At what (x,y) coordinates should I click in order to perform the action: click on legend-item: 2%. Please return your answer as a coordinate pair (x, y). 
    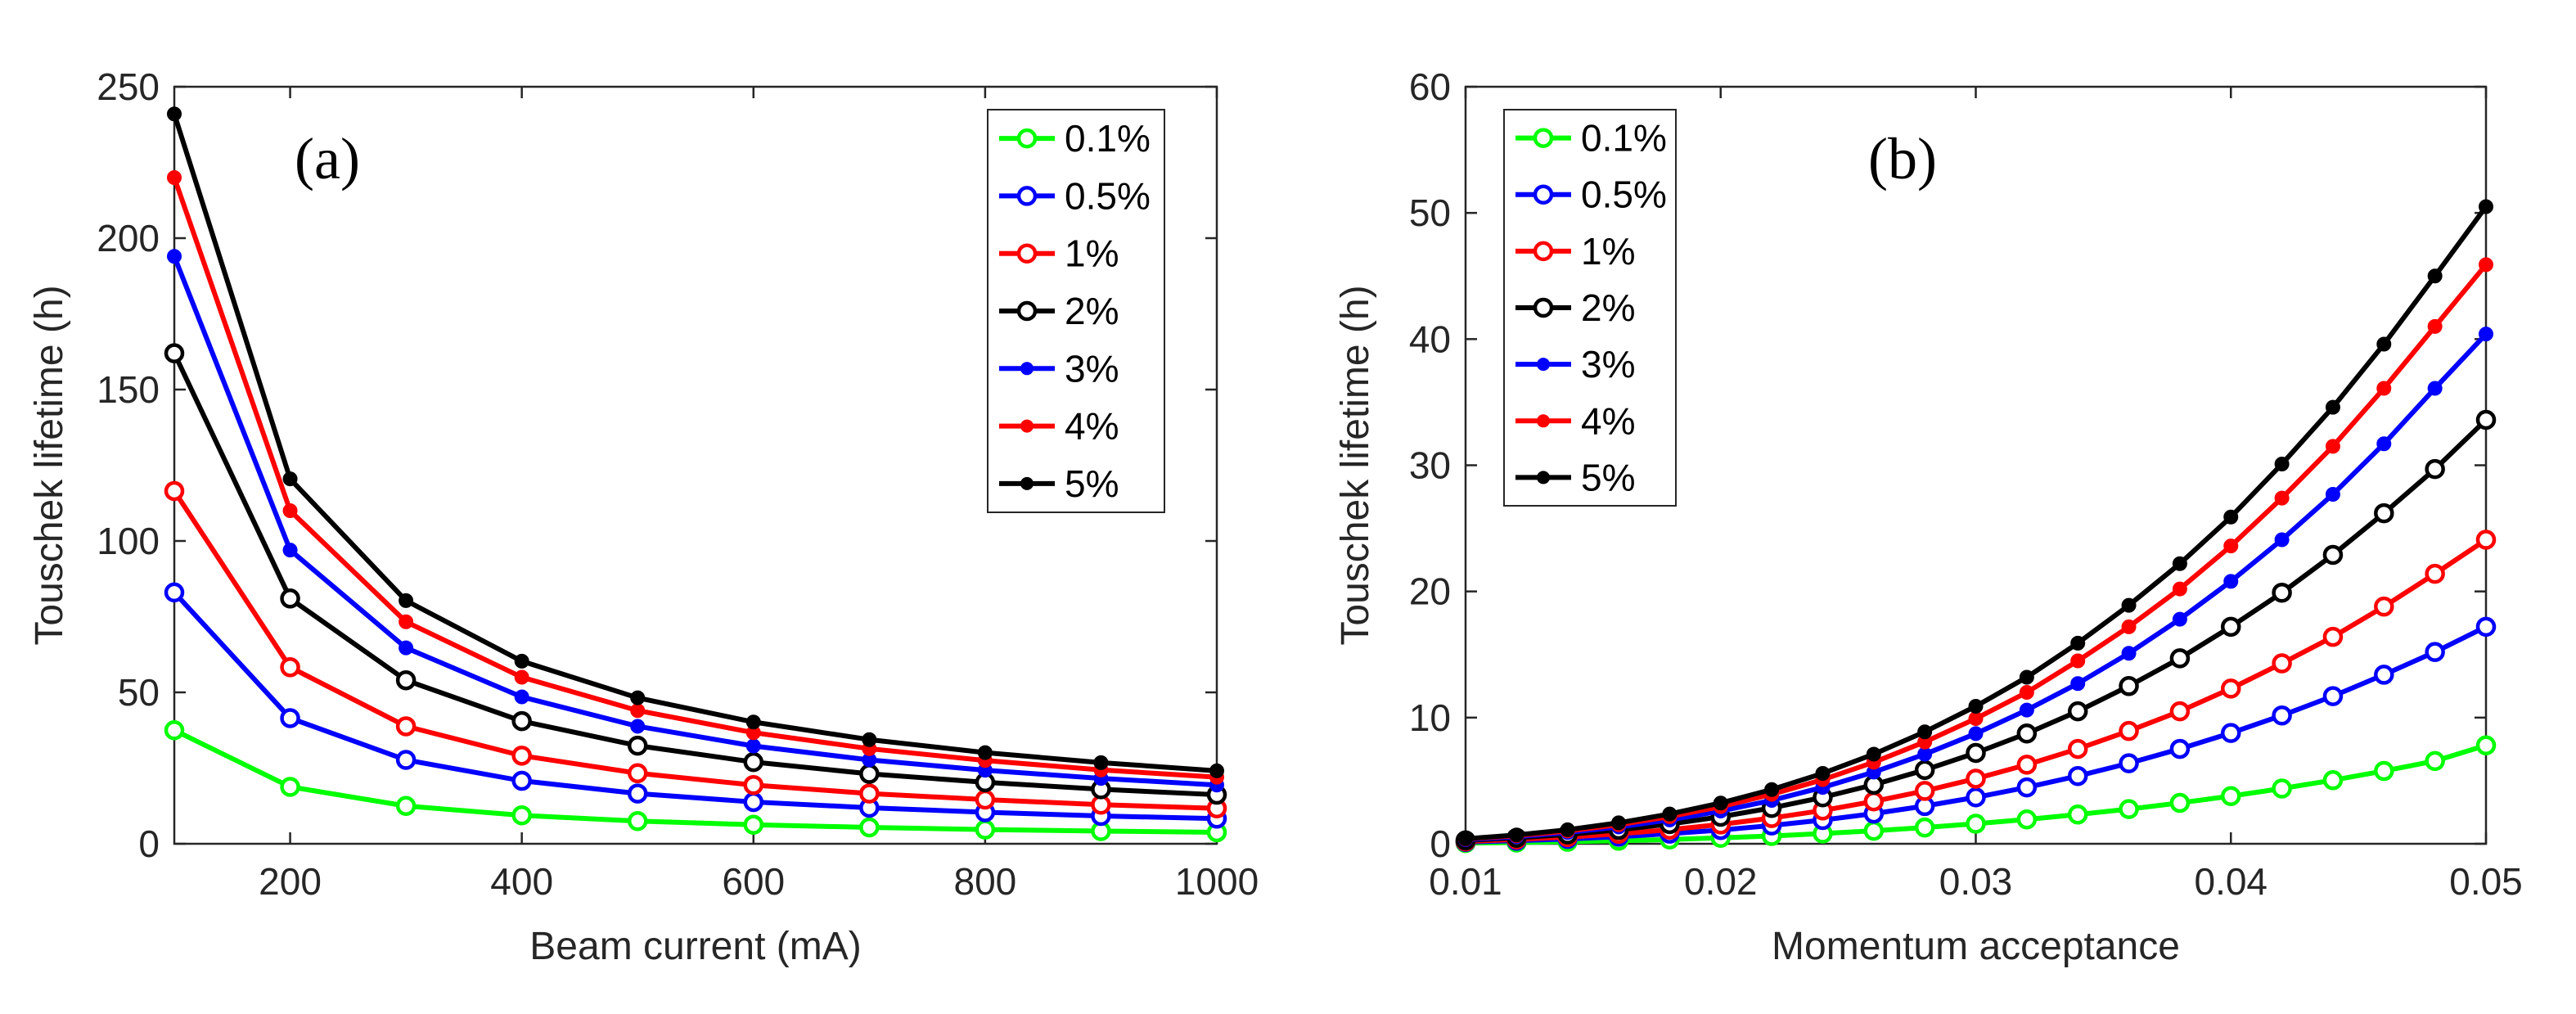
    Looking at the image, I should click on (1059, 311).